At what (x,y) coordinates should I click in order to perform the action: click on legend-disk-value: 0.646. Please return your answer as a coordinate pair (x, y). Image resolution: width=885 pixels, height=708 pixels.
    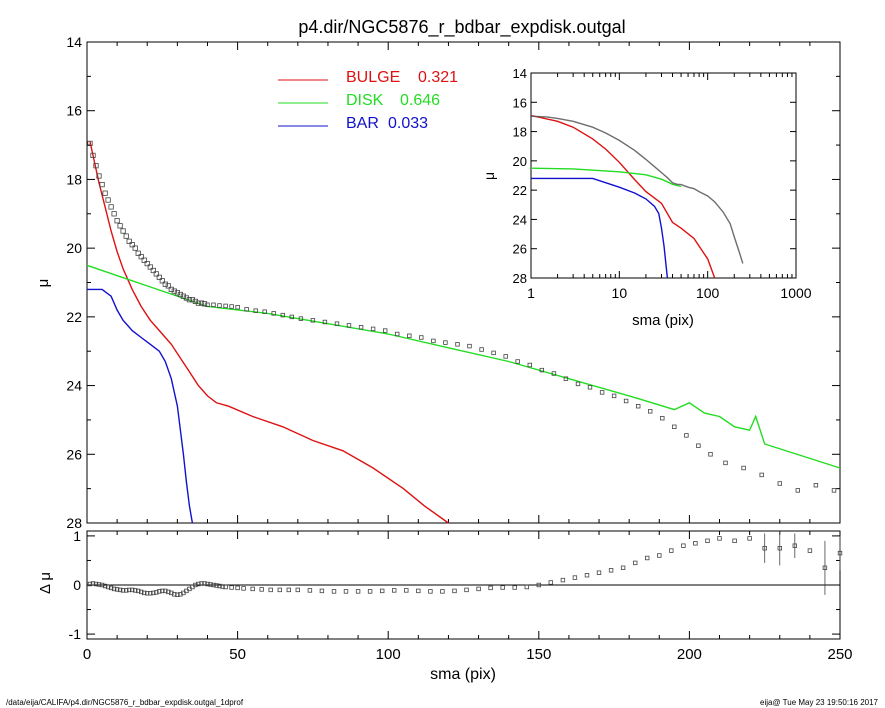
    Looking at the image, I should click on (420, 100).